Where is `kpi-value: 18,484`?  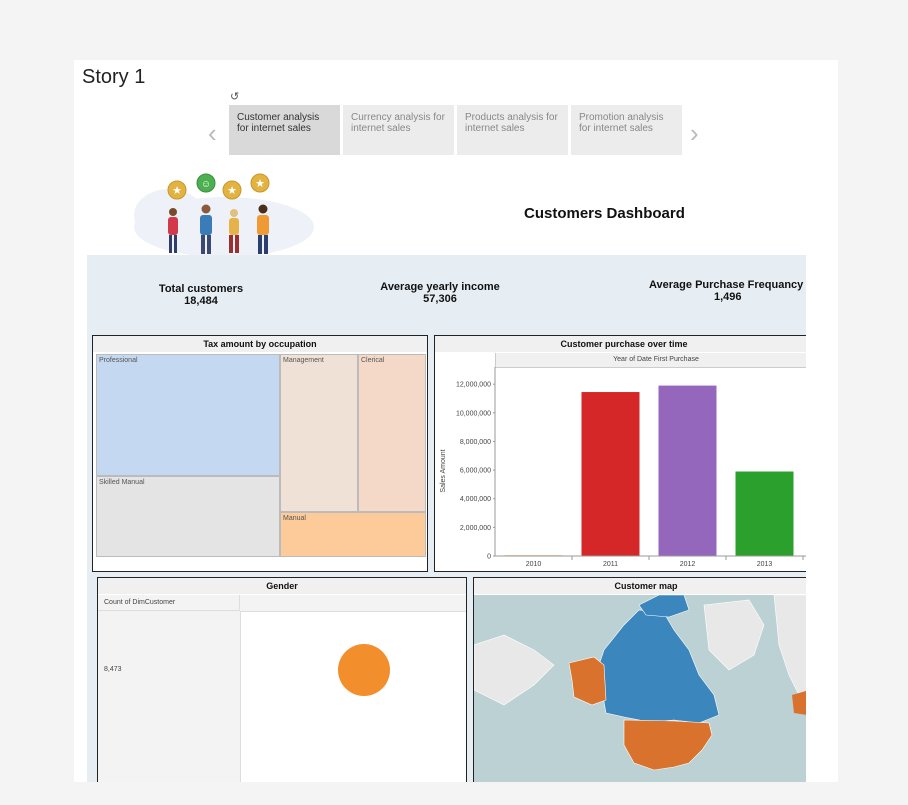
kpi-value: 18,484 is located at coordinates (201, 301).